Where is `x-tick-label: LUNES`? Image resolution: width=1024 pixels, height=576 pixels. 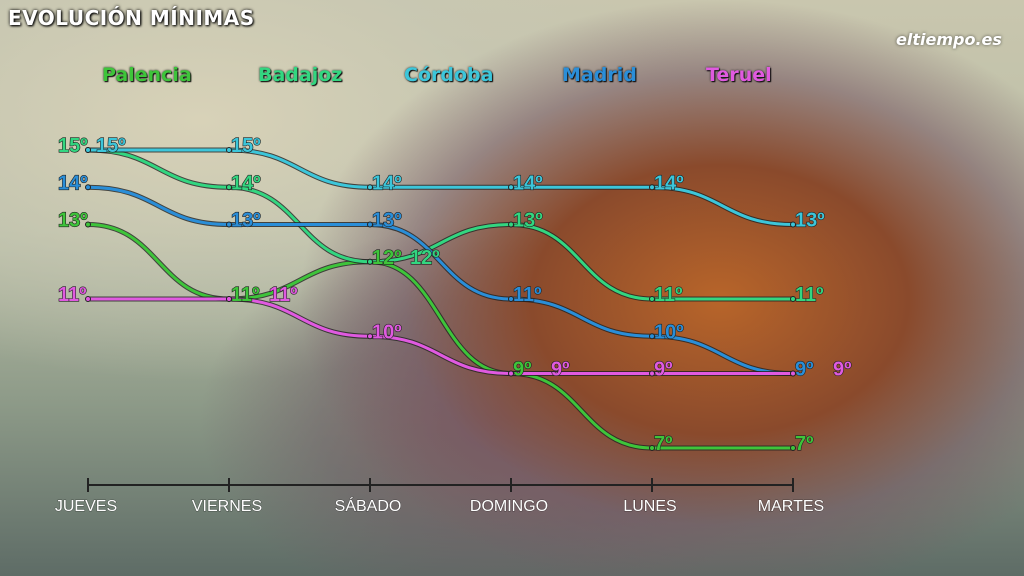 x-tick-label: LUNES is located at coordinates (649, 506).